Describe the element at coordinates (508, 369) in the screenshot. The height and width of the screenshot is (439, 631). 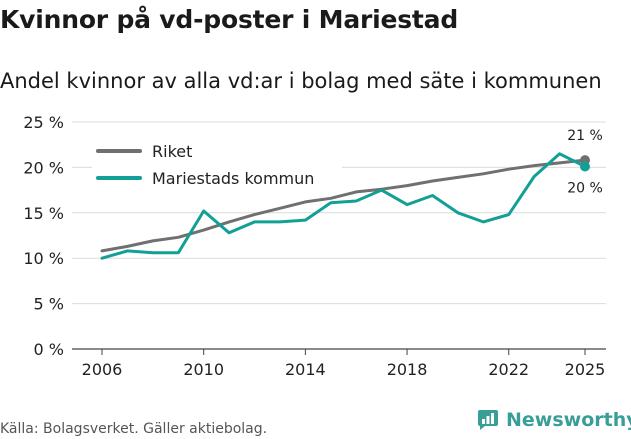
I see `x-tick-label: 2022` at that location.